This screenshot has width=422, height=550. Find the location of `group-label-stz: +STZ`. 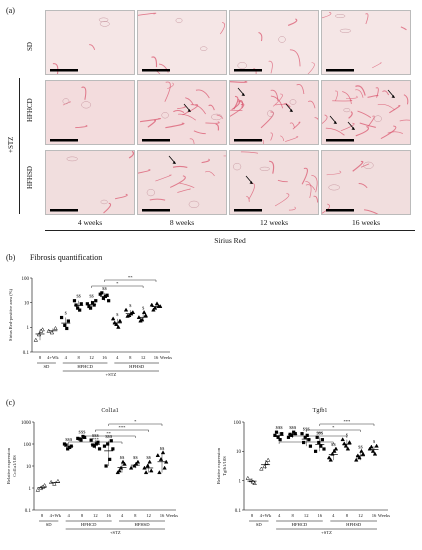

group-label-stz: +STZ is located at coordinates (111, 374).